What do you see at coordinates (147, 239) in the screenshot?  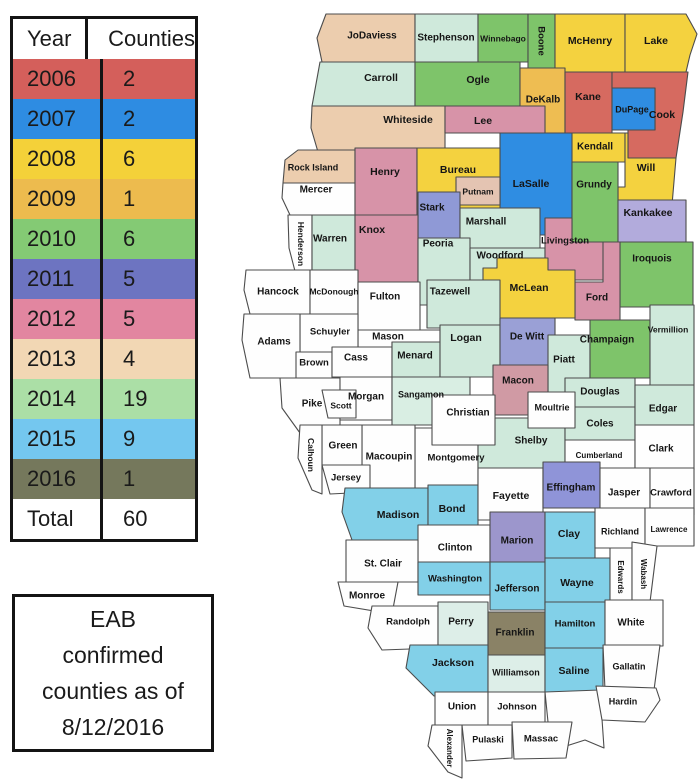 I see `legend-count-value: 6` at bounding box center [147, 239].